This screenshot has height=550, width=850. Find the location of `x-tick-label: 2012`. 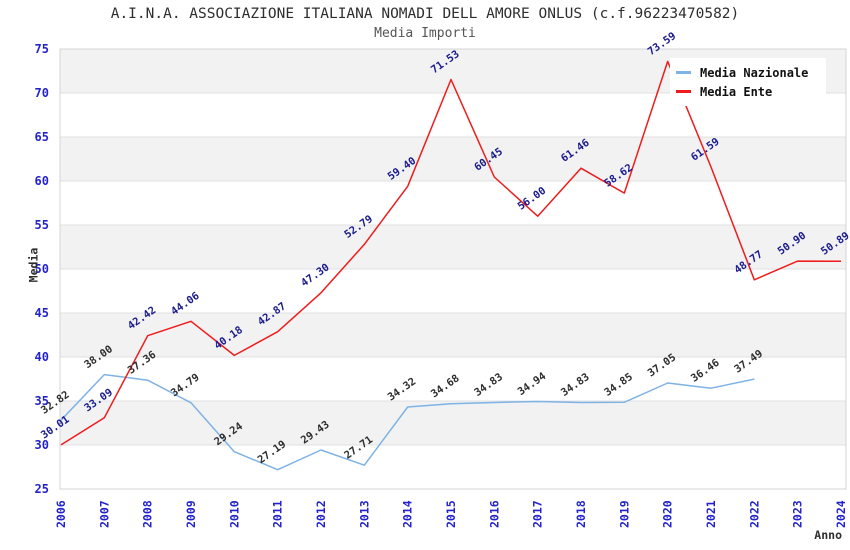

x-tick-label: 2012 is located at coordinates (321, 514).